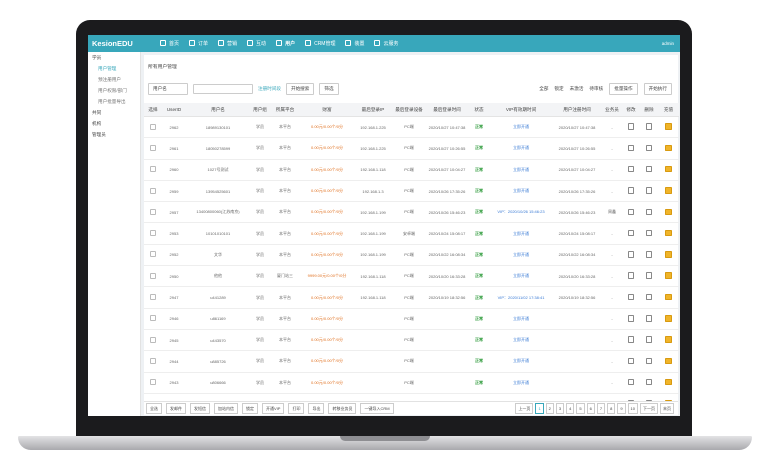  What do you see at coordinates (168, 89) in the screenshot?
I see `select: 用户名` at bounding box center [168, 89].